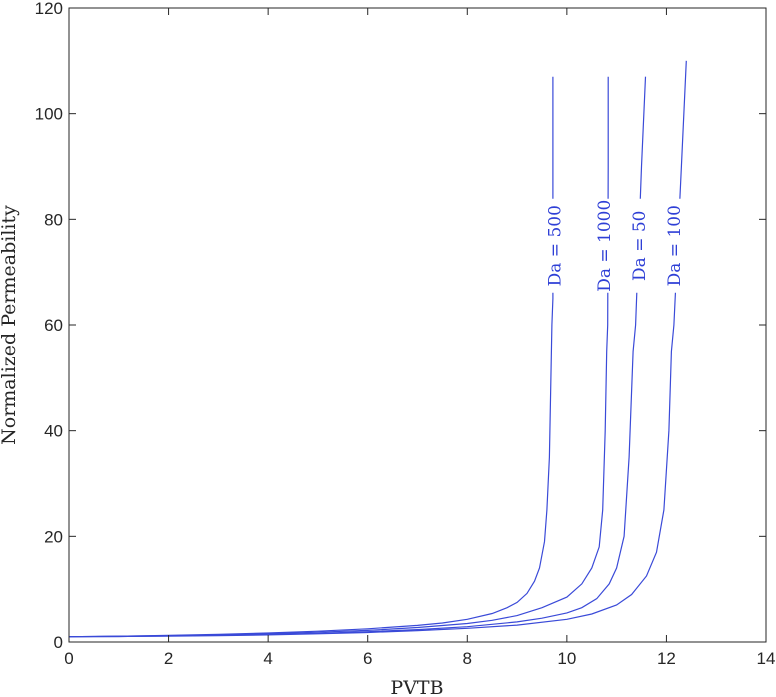 The width and height of the screenshot is (776, 697). What do you see at coordinates (53, 325) in the screenshot?
I see `y-tick-label: 60` at bounding box center [53, 325].